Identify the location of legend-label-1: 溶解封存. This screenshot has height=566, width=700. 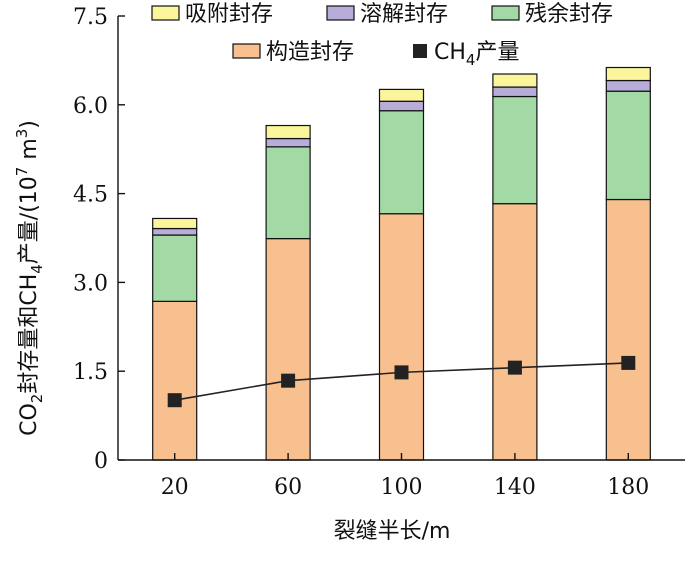
(404, 14).